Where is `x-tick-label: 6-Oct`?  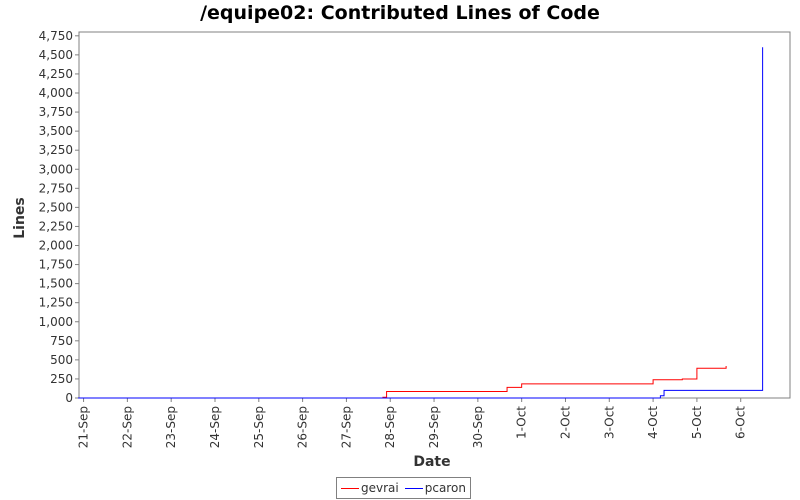
x-tick-label: 6-Oct is located at coordinates (741, 422).